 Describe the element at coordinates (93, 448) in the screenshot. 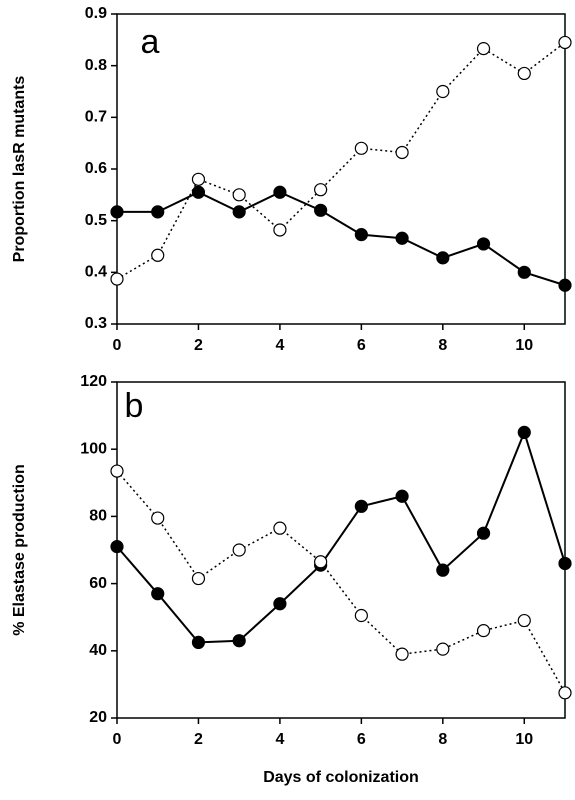

I see `y-tick-label: 100` at that location.